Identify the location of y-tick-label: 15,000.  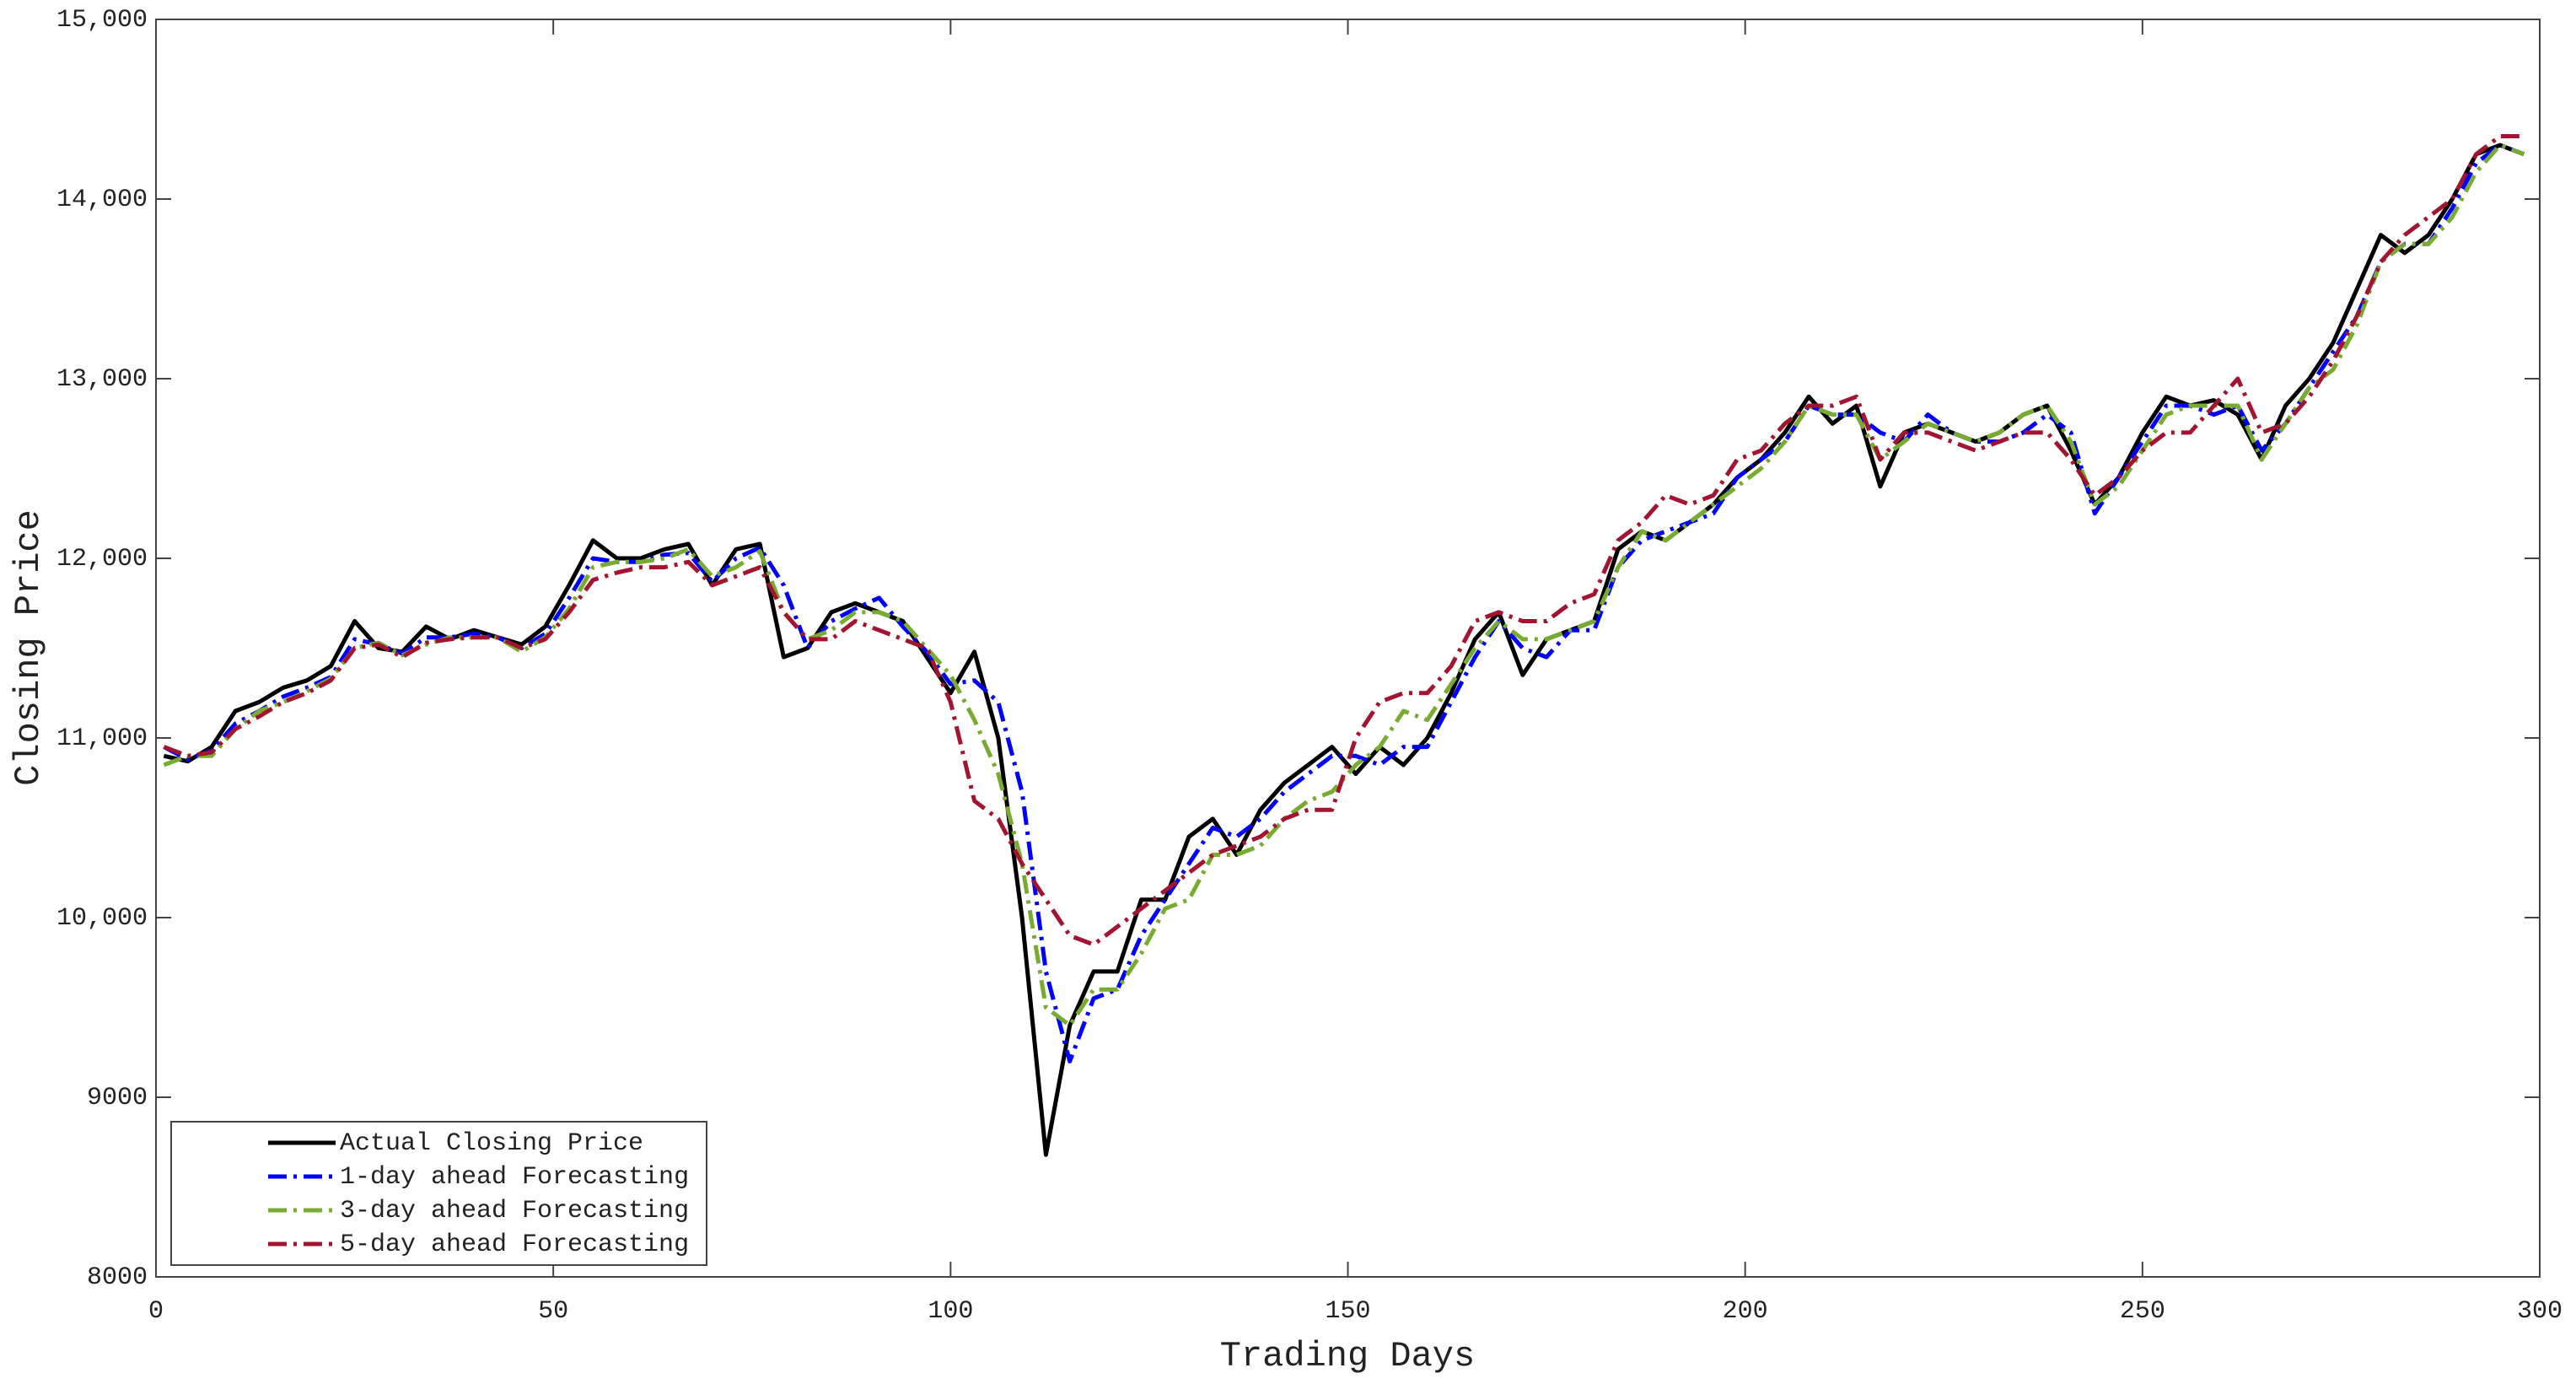
(102, 20).